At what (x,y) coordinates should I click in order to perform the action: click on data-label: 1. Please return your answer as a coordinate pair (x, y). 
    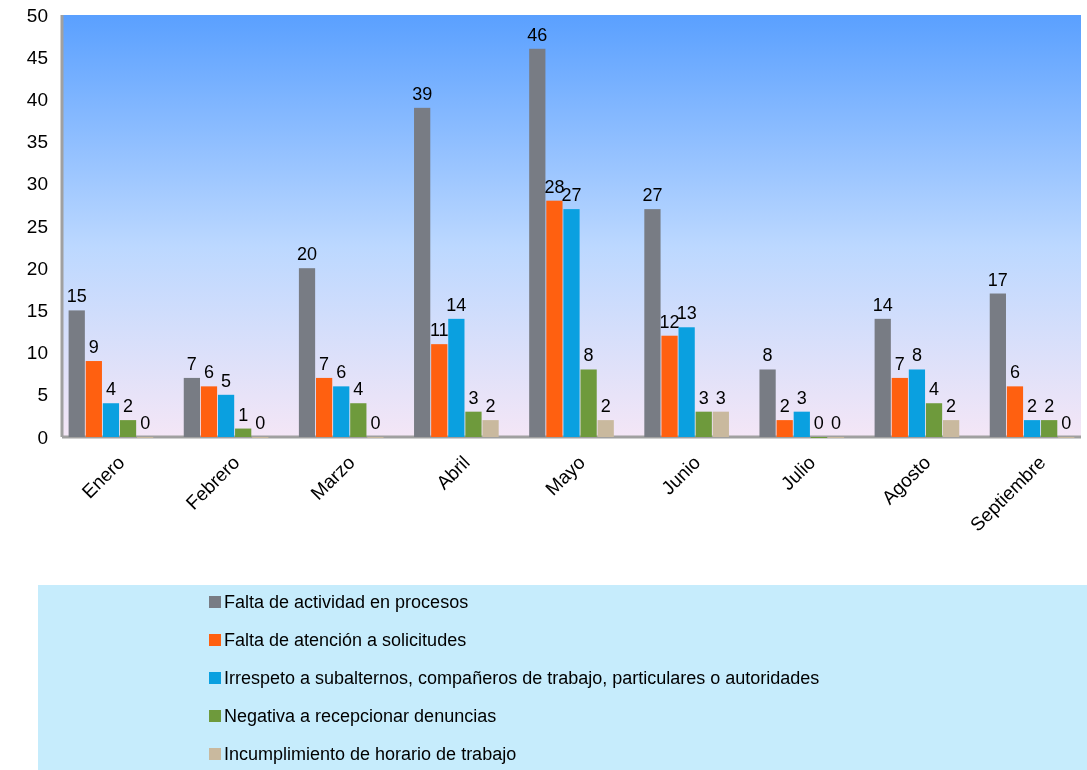
    Looking at the image, I should click on (243, 414).